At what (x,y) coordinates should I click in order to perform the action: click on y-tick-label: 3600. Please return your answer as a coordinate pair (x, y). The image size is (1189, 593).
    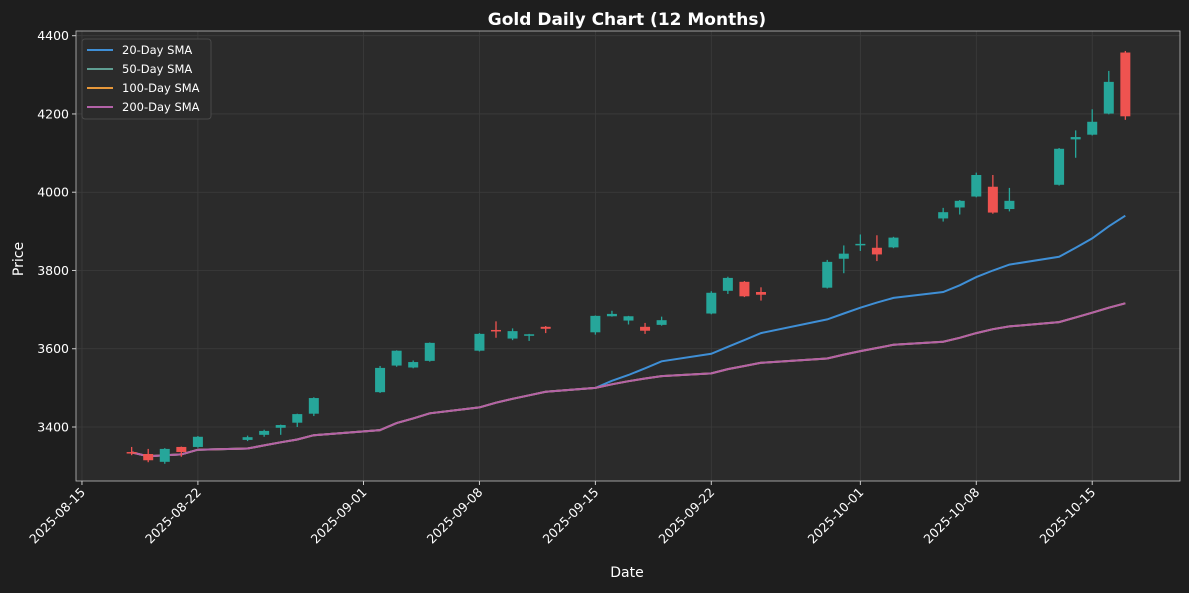
    Looking at the image, I should click on (53, 348).